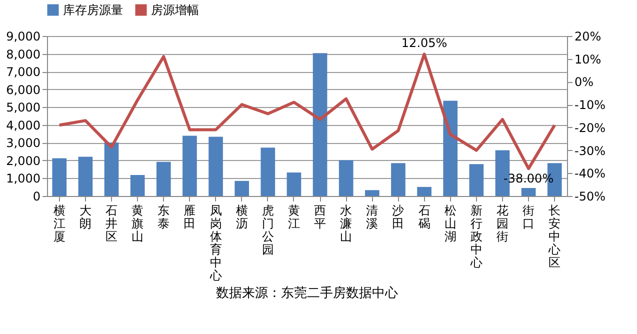 This screenshot has width=637, height=334. I want to click on y2-tick-label: 10%, so click(588, 59).